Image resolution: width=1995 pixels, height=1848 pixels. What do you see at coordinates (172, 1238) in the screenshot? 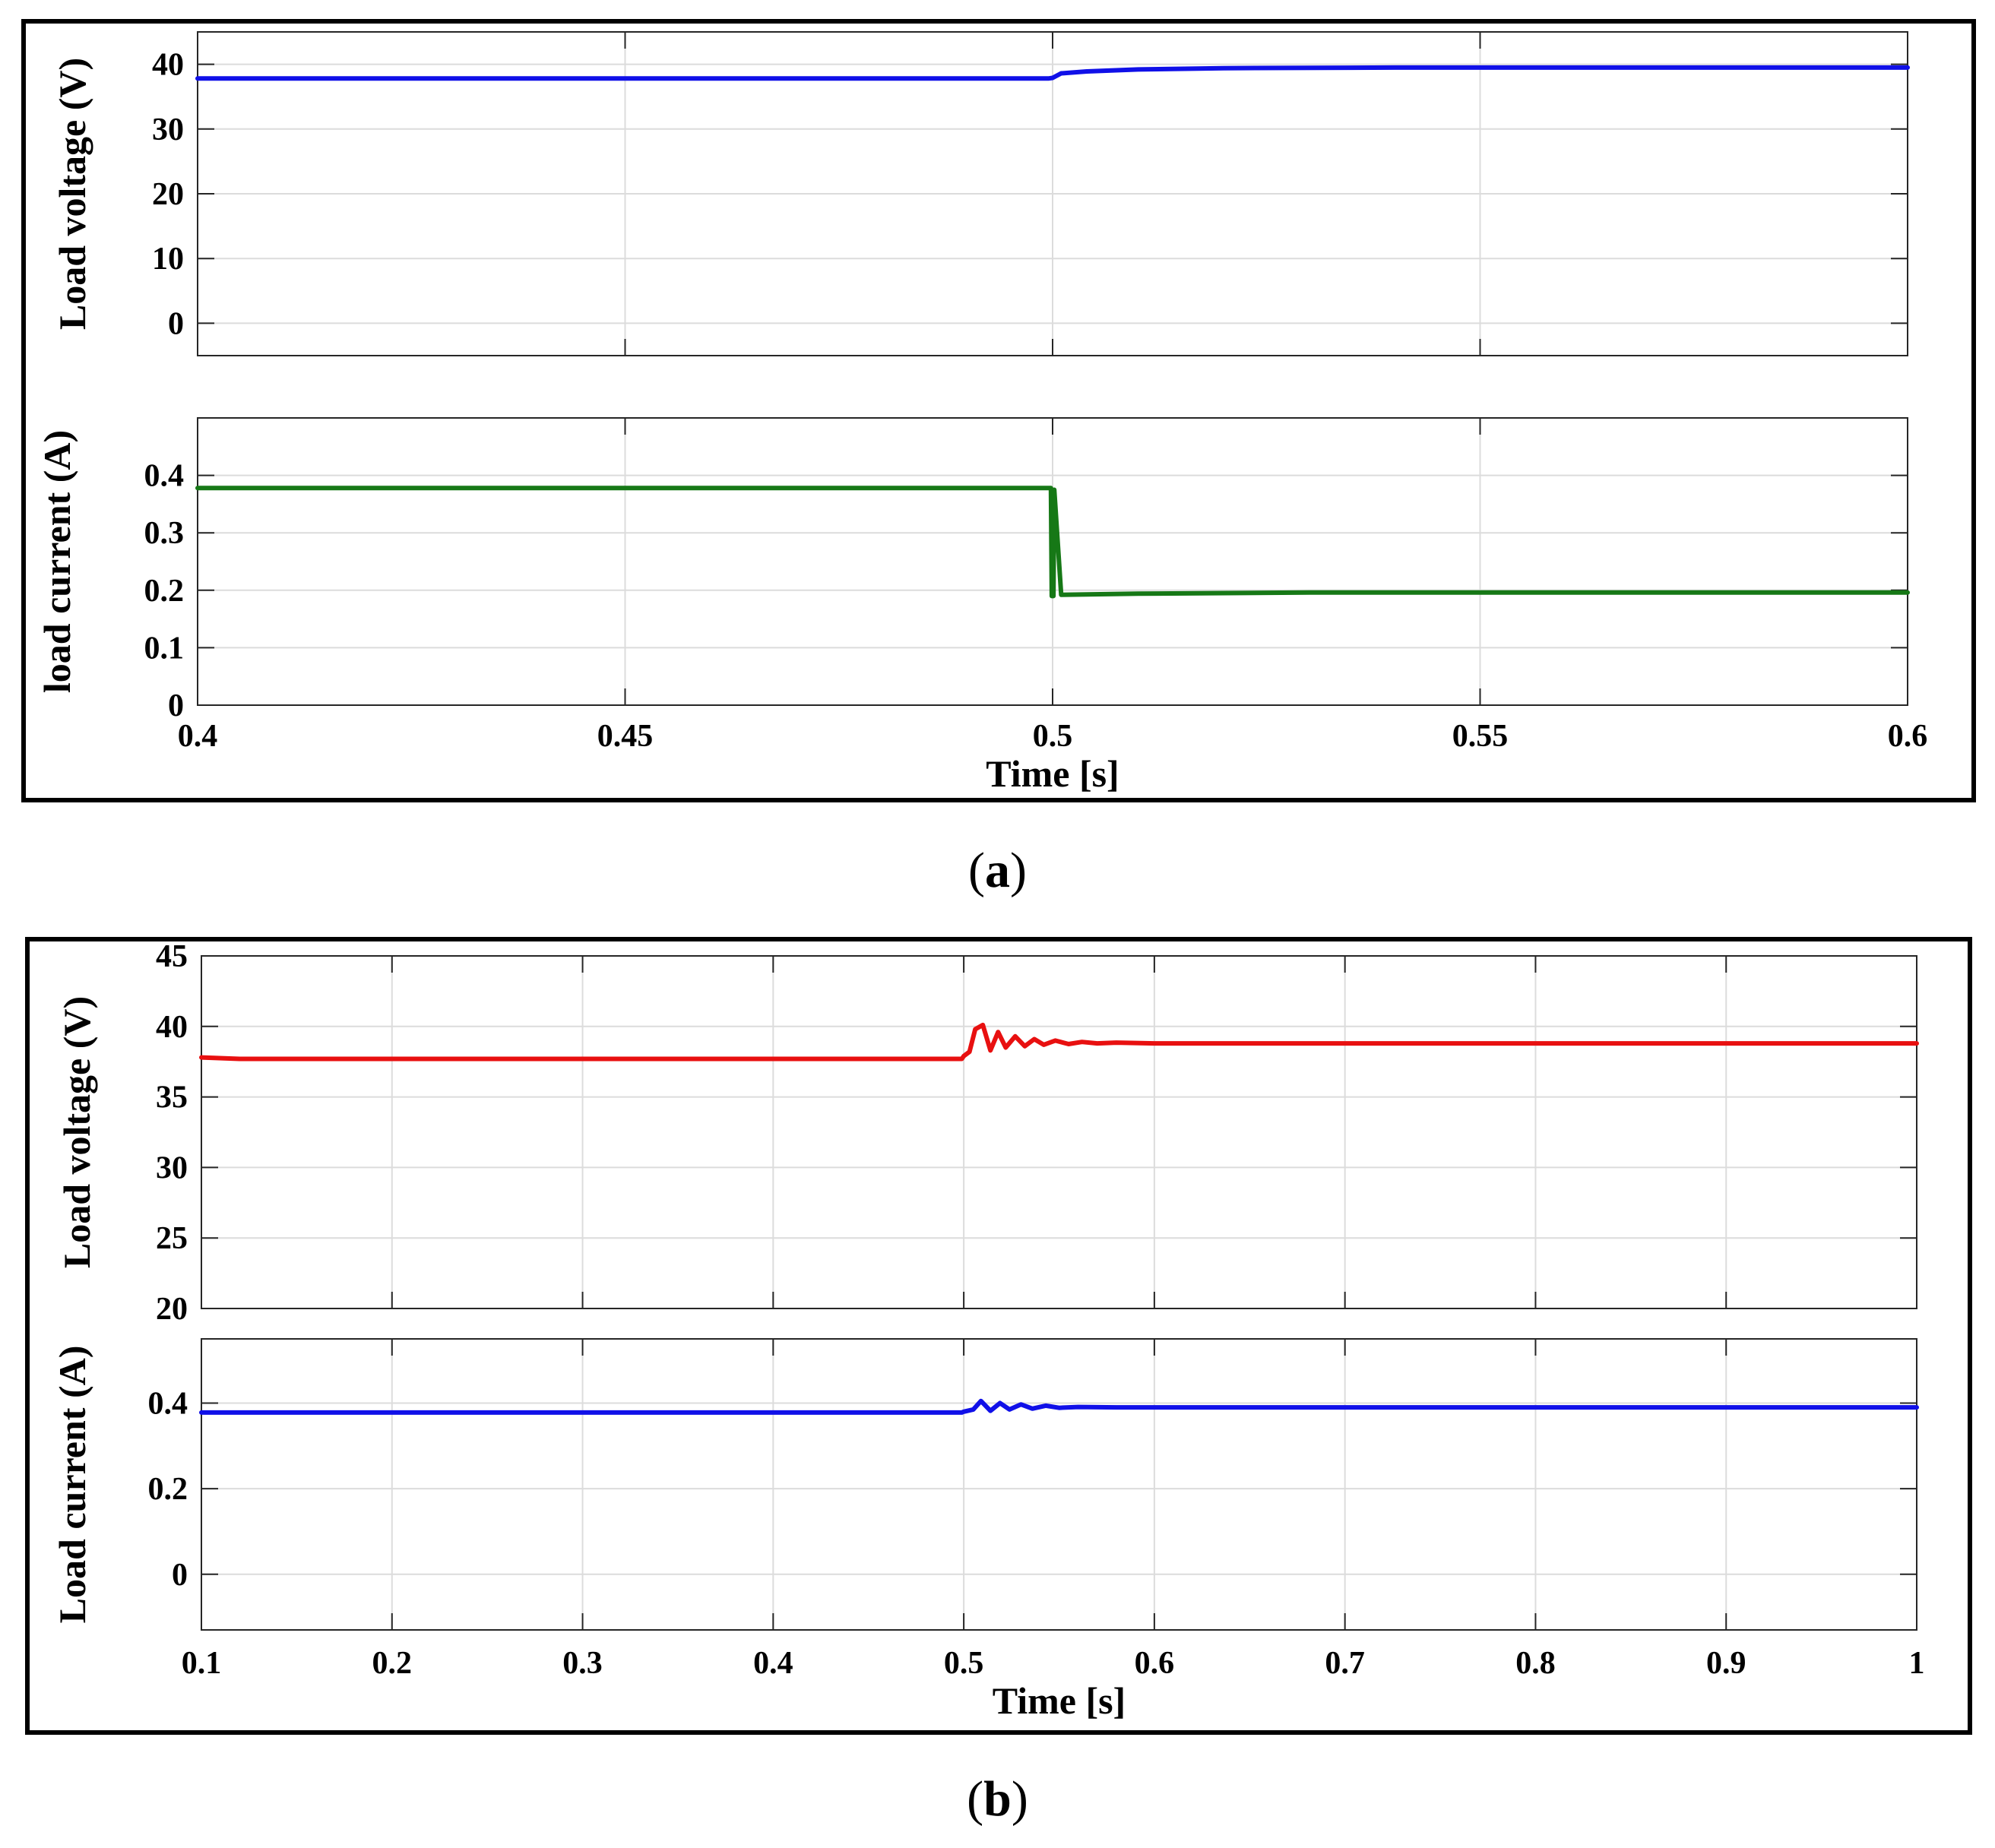
I see `y-tick-label: 25` at bounding box center [172, 1238].